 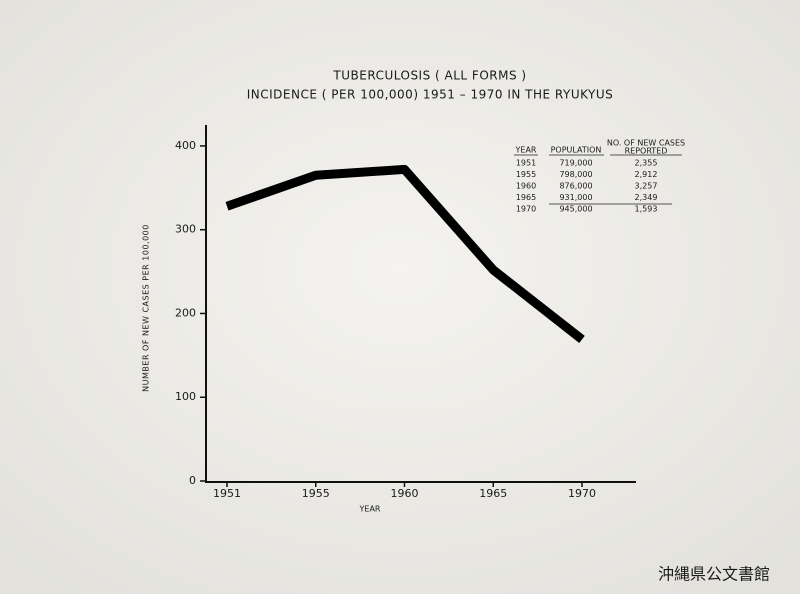 I want to click on x-axis-label: YEAR, so click(x=370, y=509).